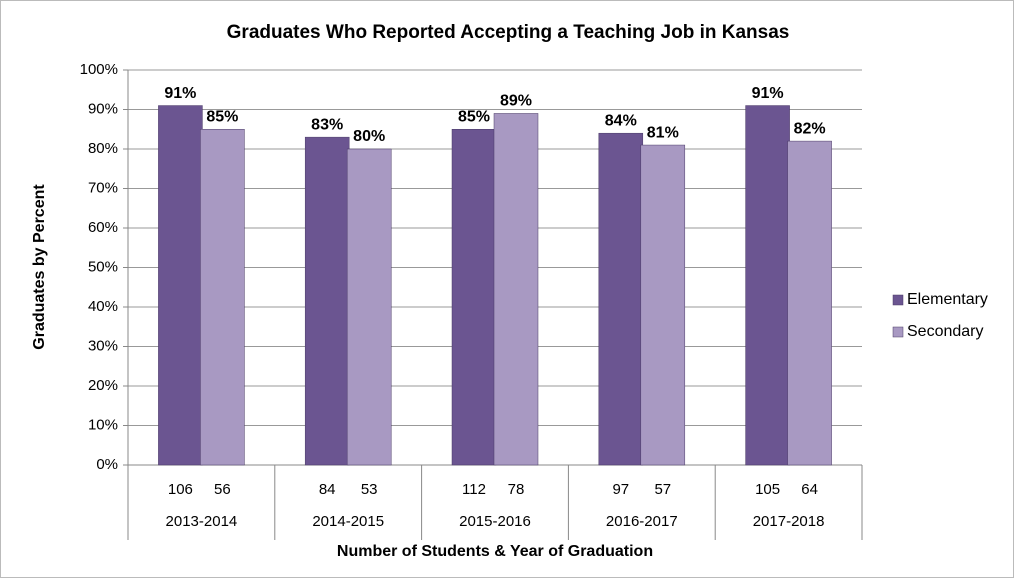 This screenshot has height=580, width=1016. I want to click on count-label: 97, so click(620, 489).